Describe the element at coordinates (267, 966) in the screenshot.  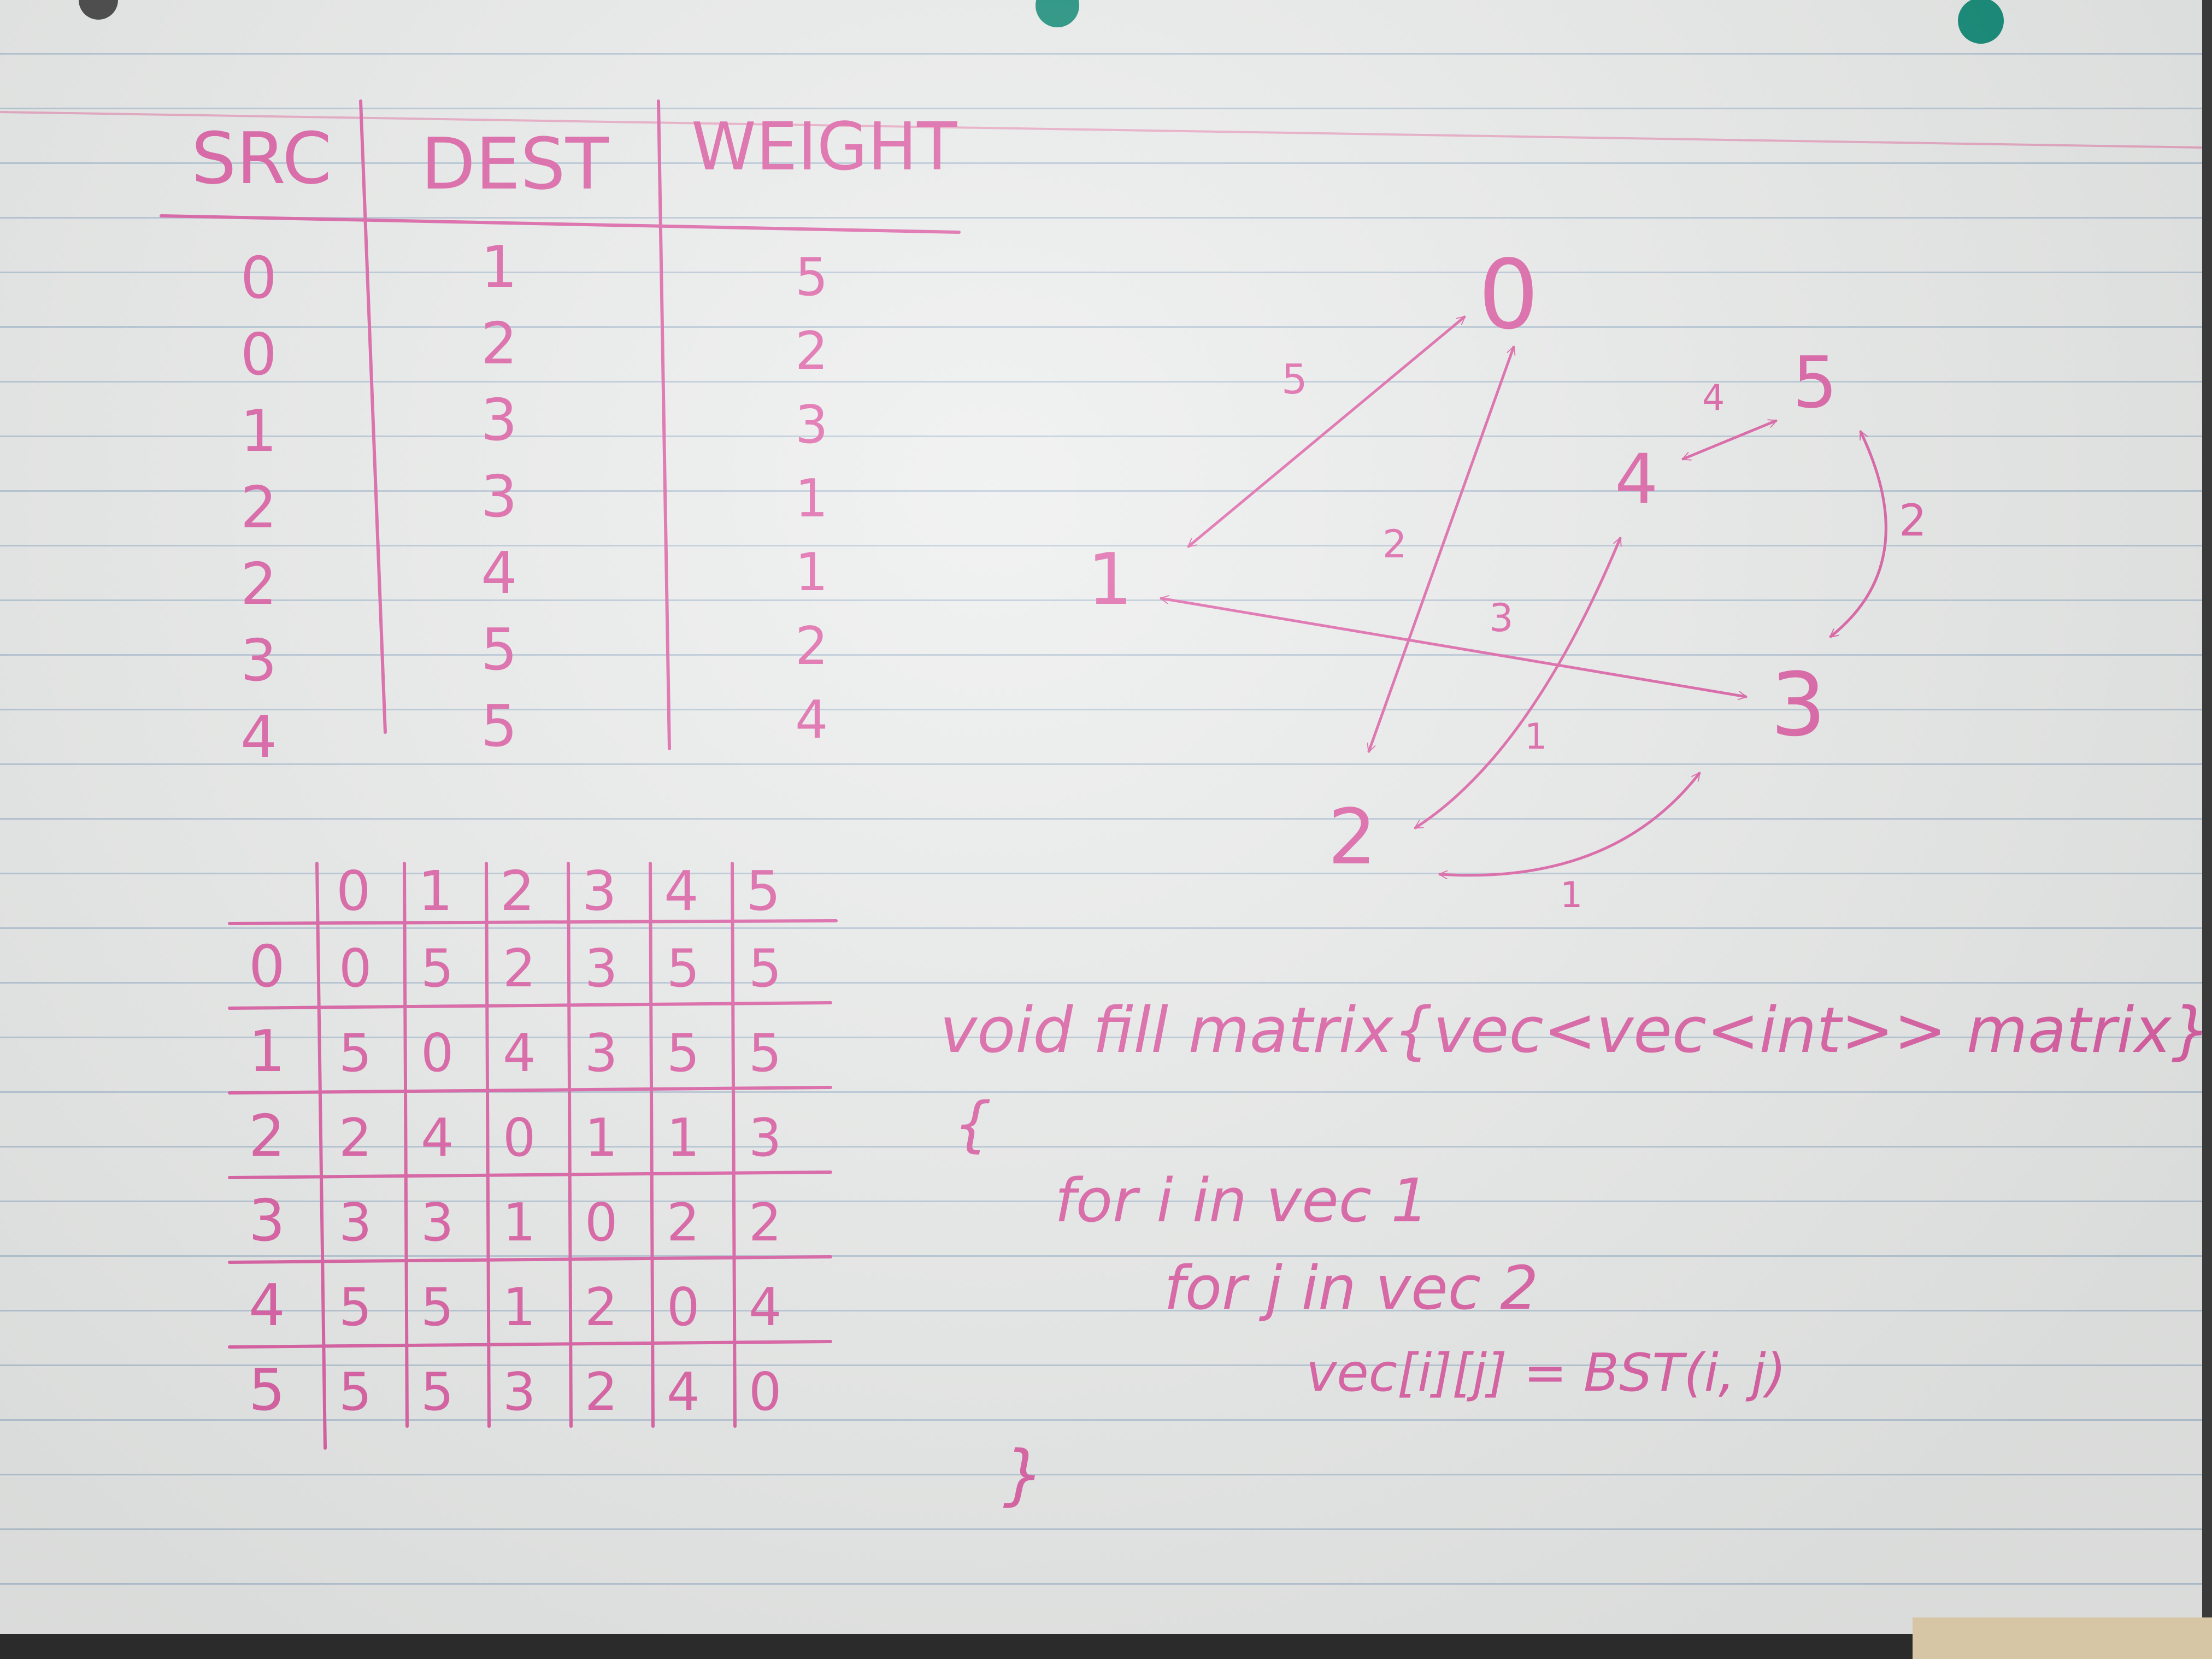
I see `matrix-row-label: 0` at that location.